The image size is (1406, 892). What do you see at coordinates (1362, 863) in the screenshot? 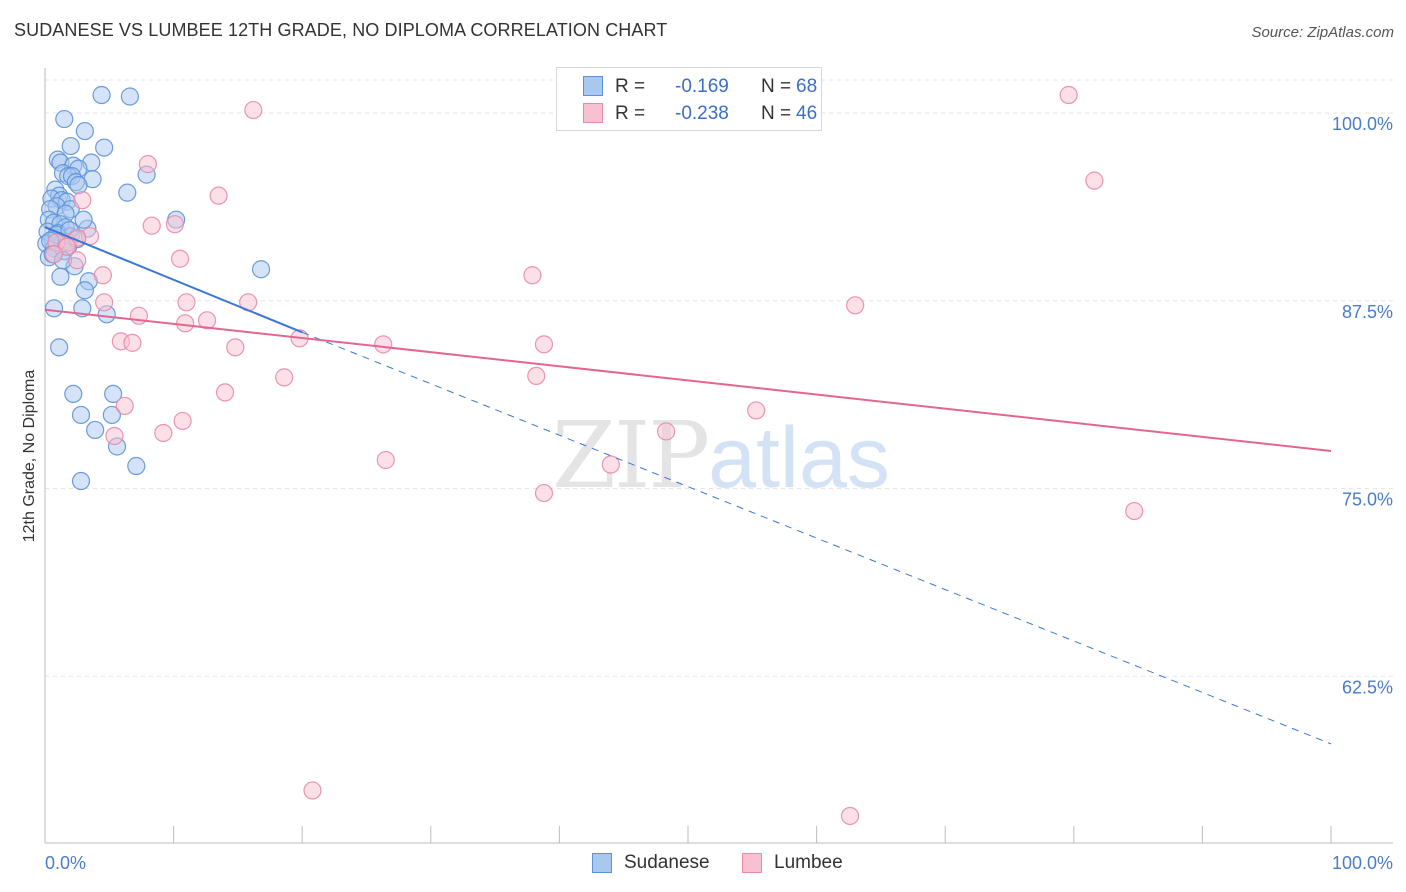
I see `x-tick-label: 100.0%` at bounding box center [1362, 863].